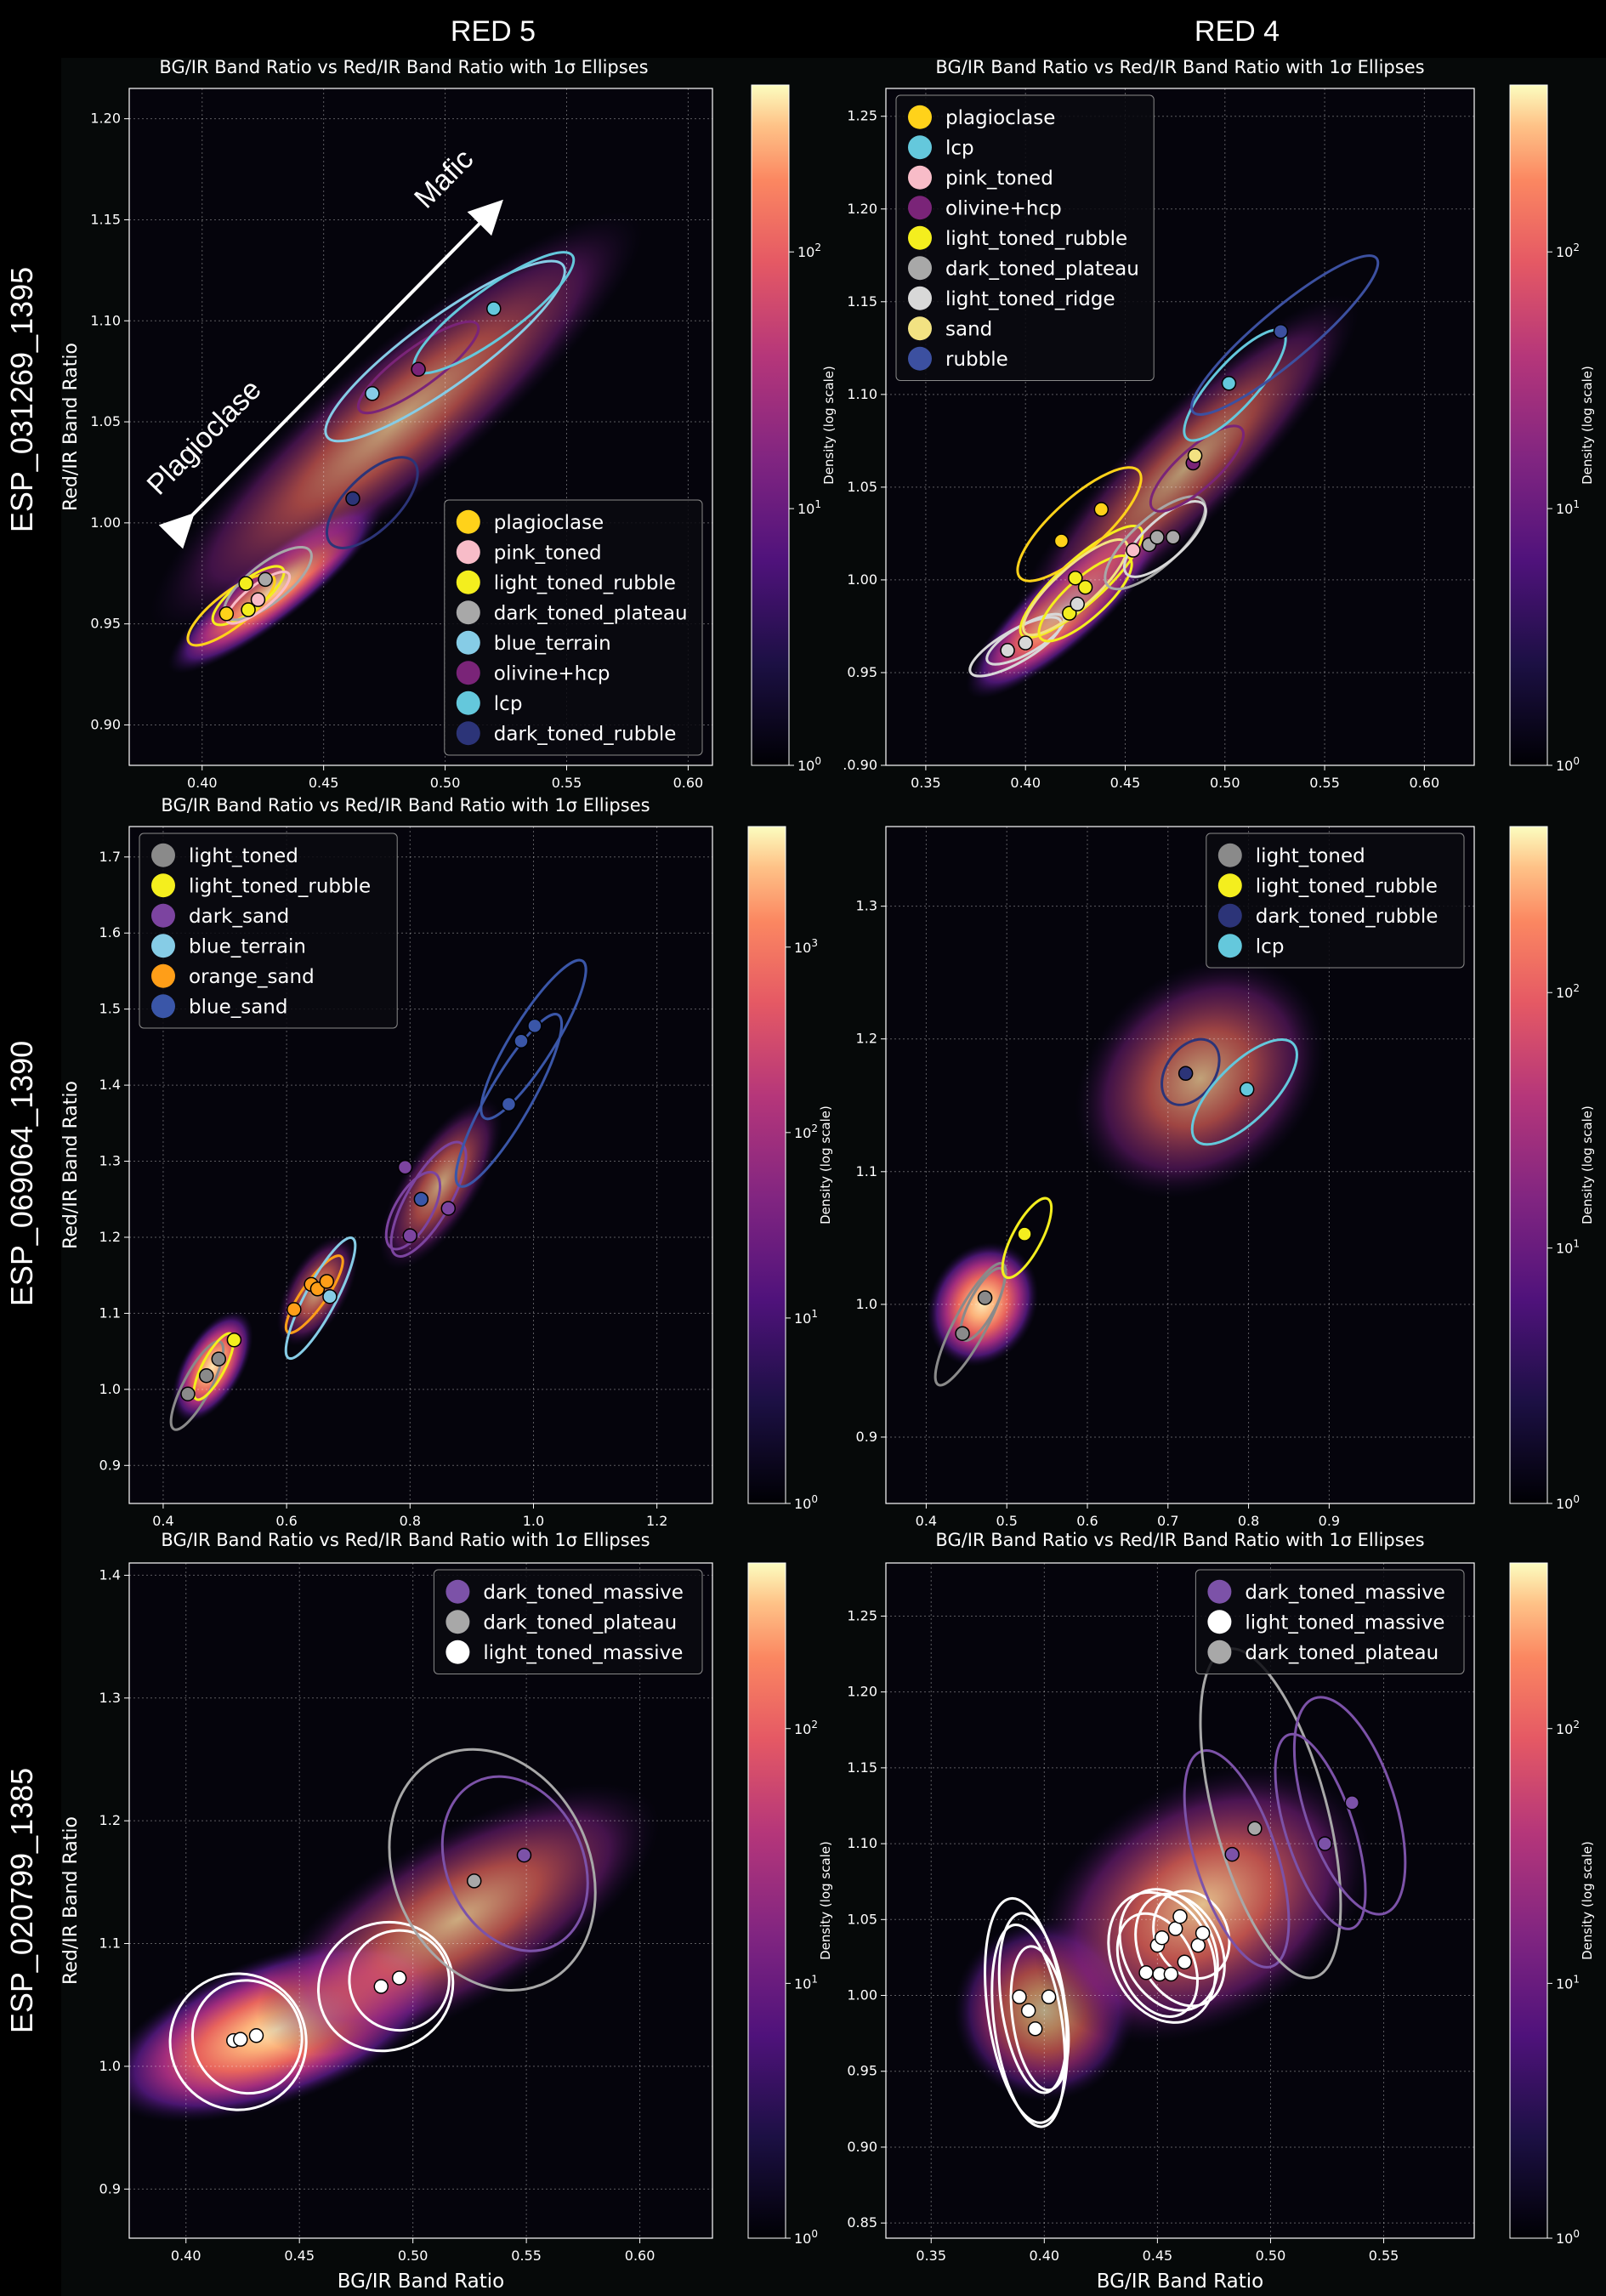 The height and width of the screenshot is (2296, 1606). Describe the element at coordinates (920, 208) in the screenshot. I see `legend-marker-olivine+hcp` at that location.